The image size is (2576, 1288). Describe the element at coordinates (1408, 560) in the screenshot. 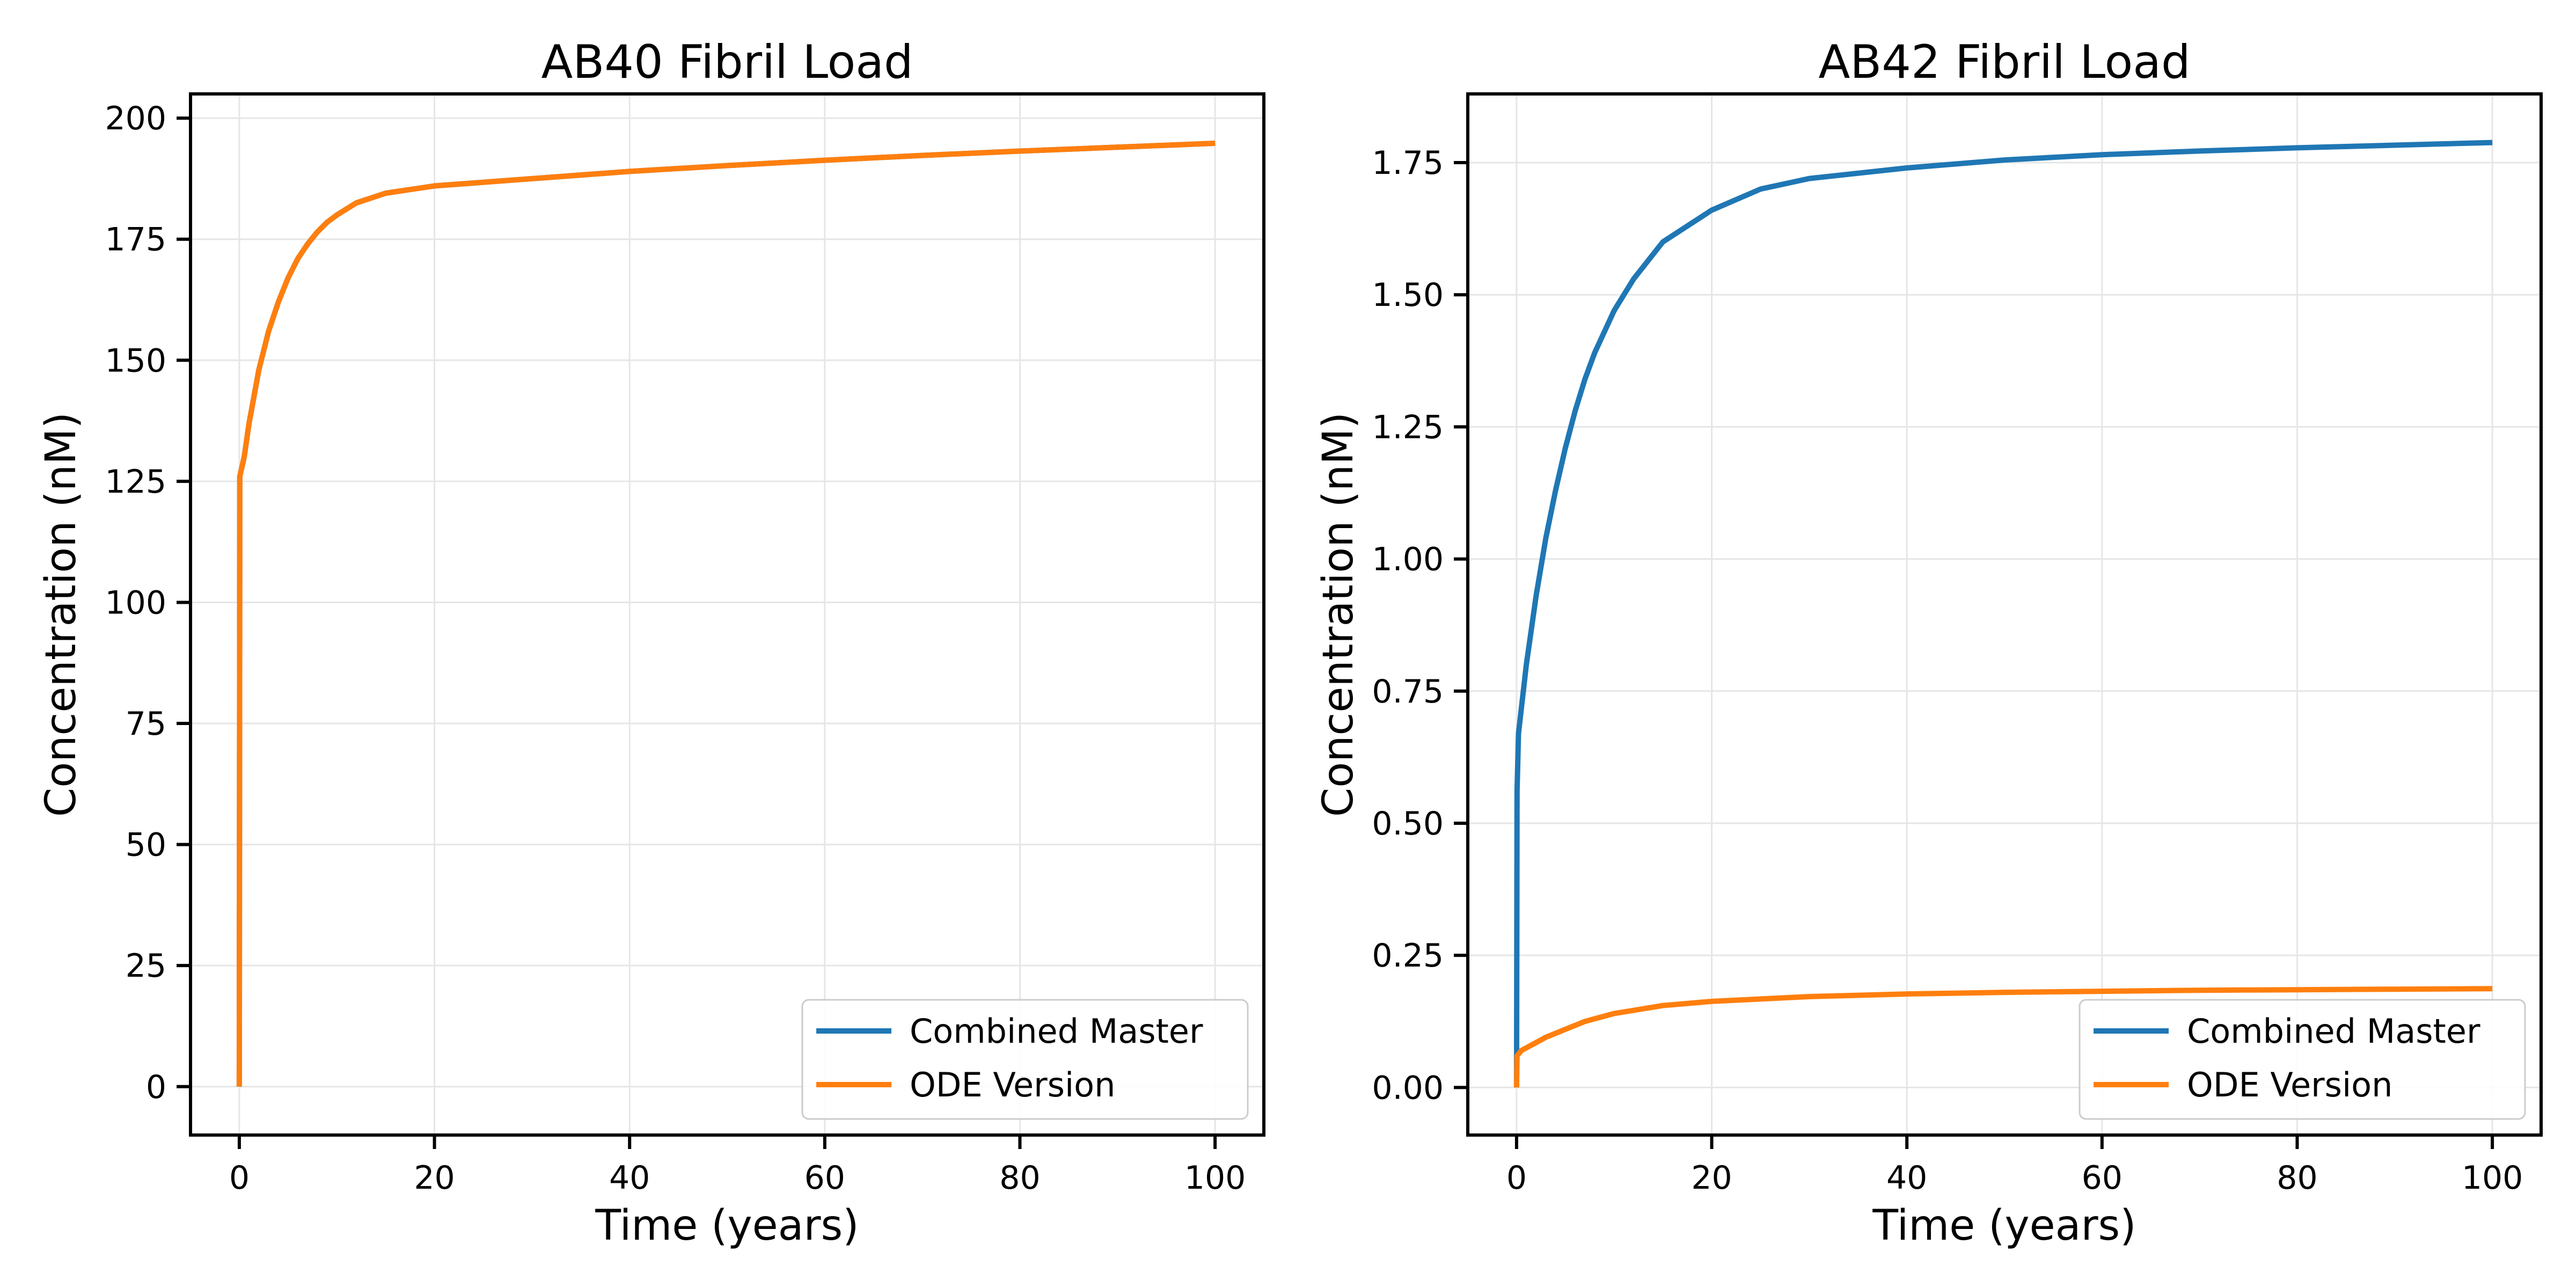

I see `y-tick-label: 1.00` at that location.